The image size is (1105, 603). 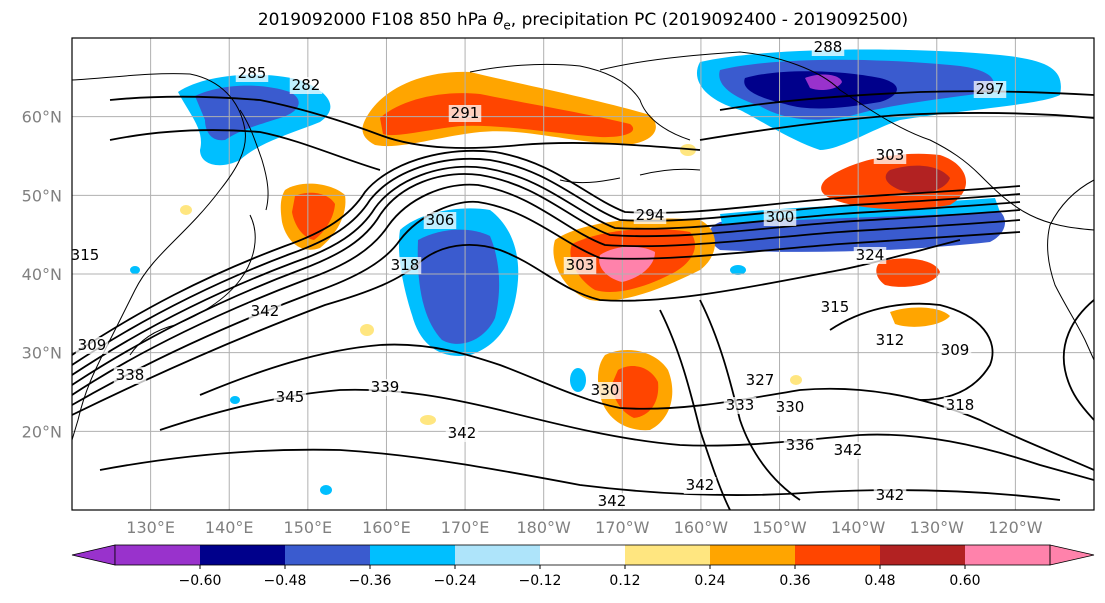 I want to click on precip-pos-northeast-core, so click(x=917, y=179).